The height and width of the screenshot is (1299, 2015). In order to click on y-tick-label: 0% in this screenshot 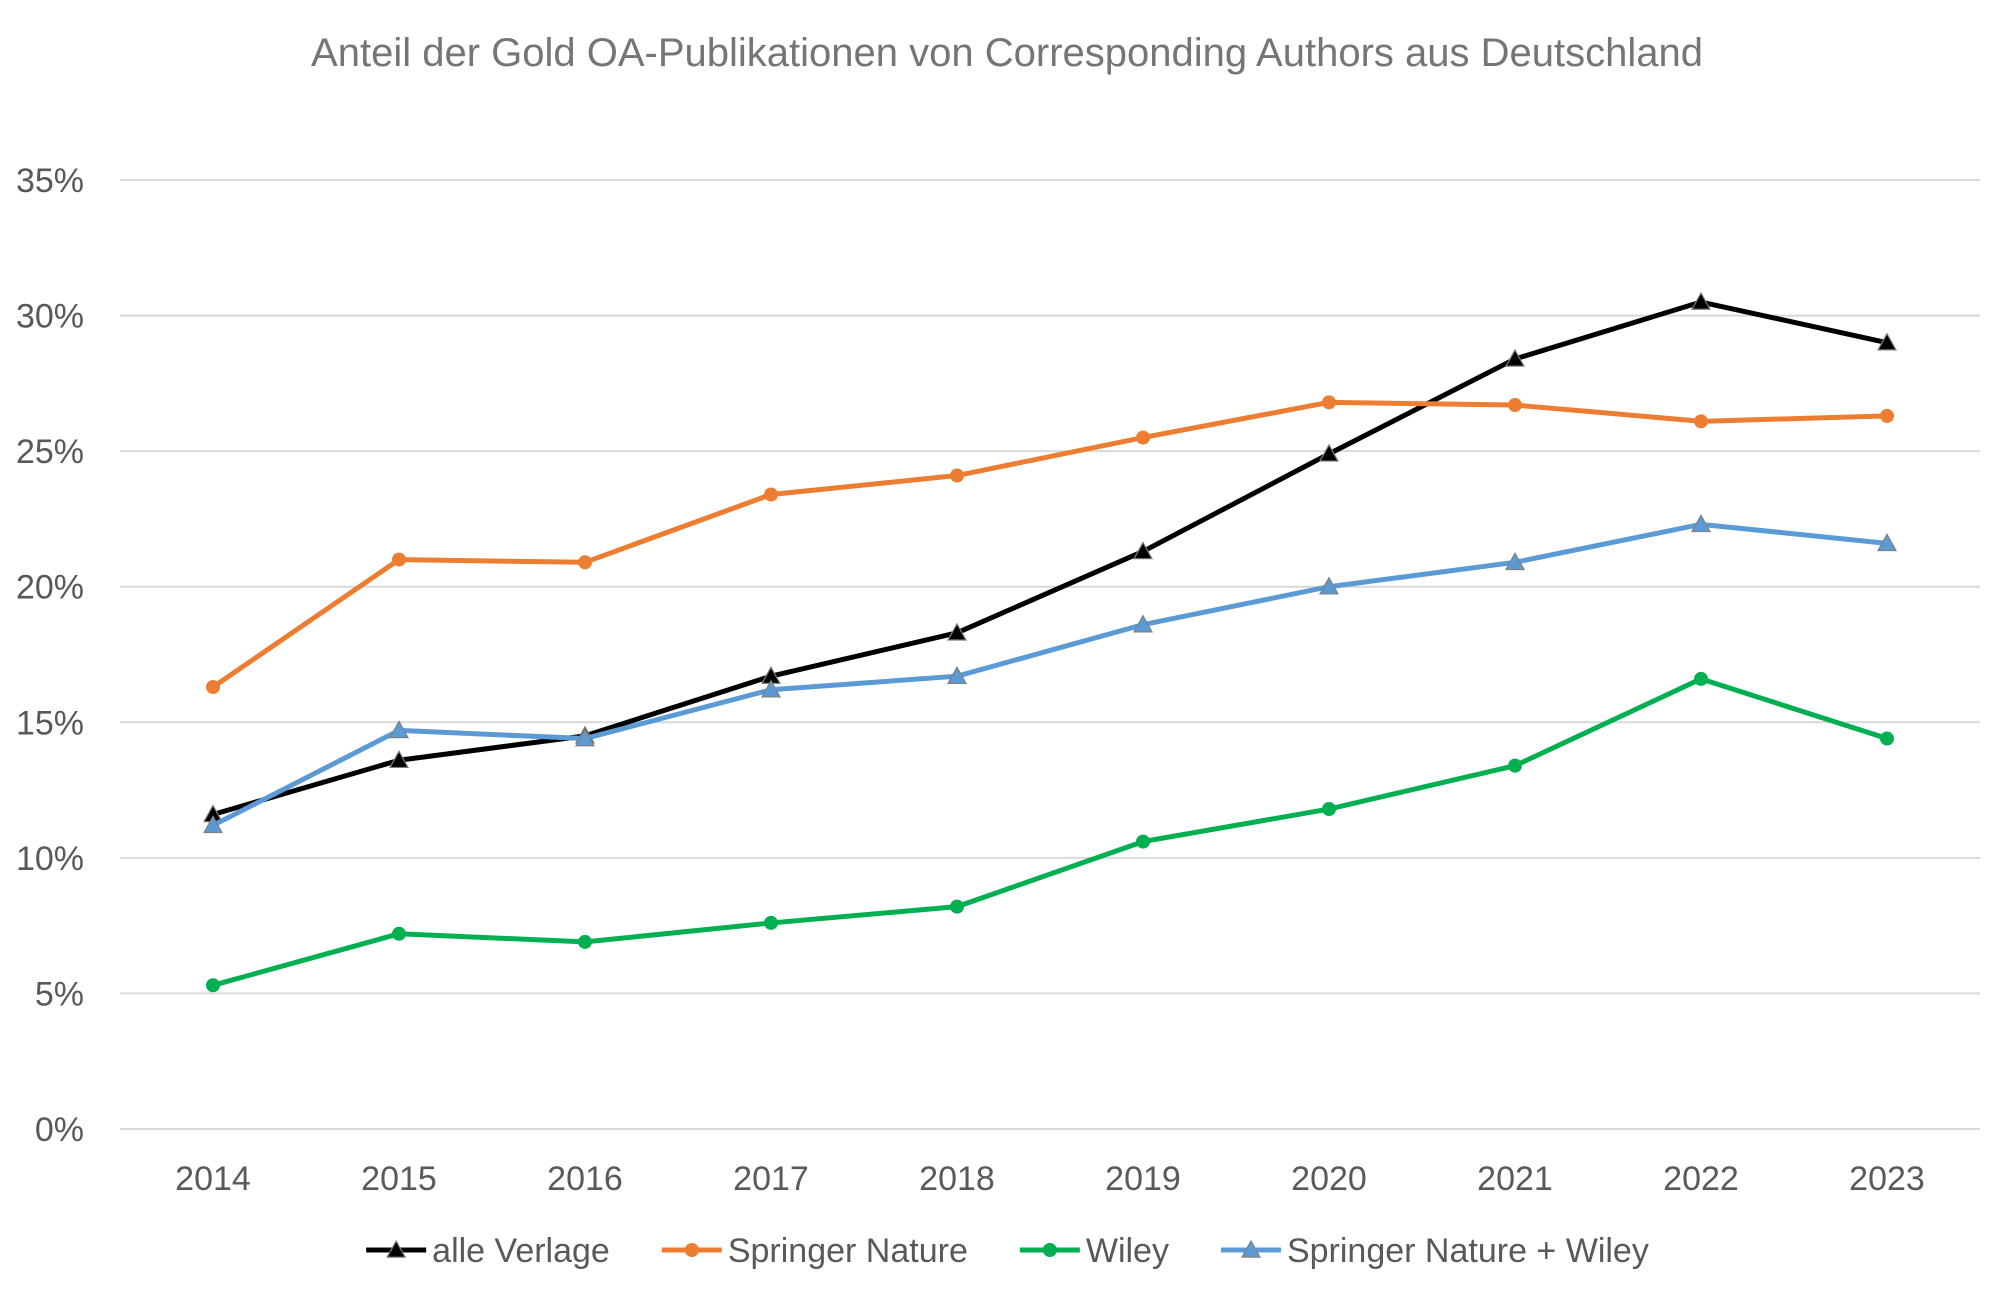, I will do `click(59, 1130)`.